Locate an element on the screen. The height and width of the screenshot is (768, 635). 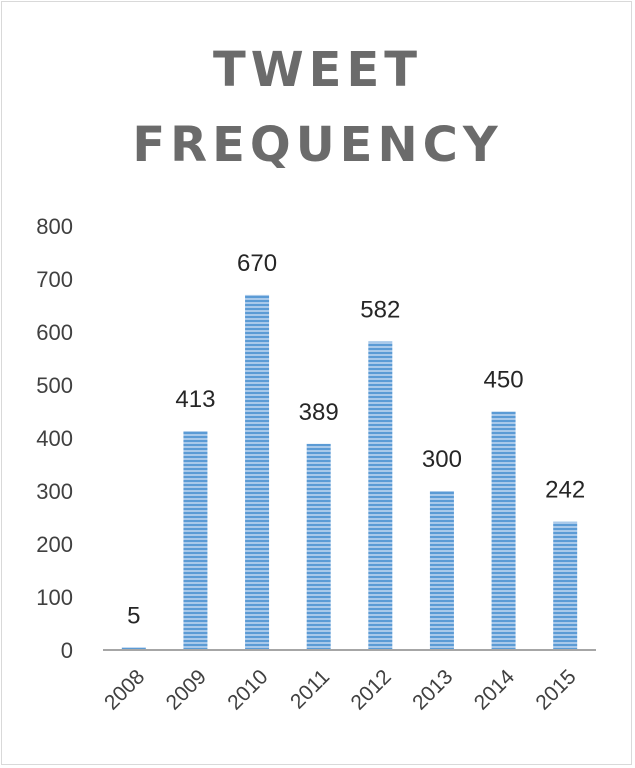
y-axis: 0 100 200 300 400 500 600 700 800 is located at coordinates (54, 438).